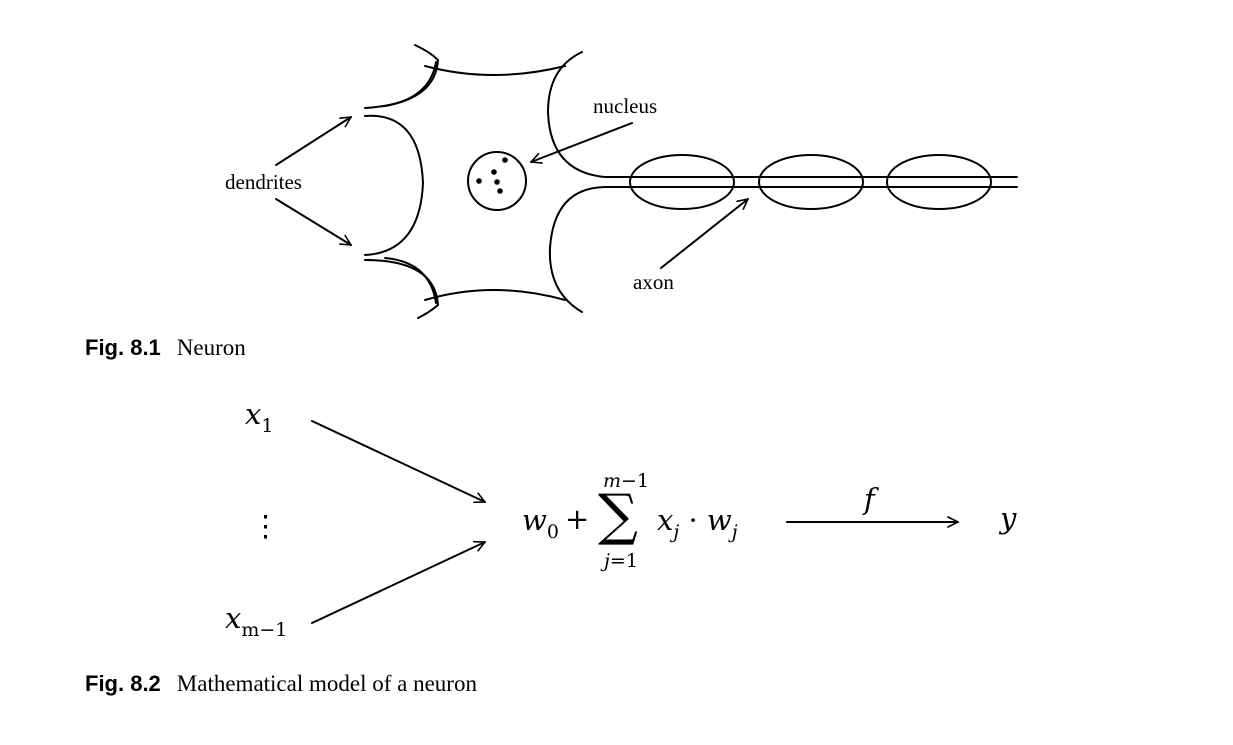 Image resolution: width=1233 pixels, height=745 pixels. What do you see at coordinates (540, 523) in the screenshot?
I see `bias-w0: w0` at bounding box center [540, 523].